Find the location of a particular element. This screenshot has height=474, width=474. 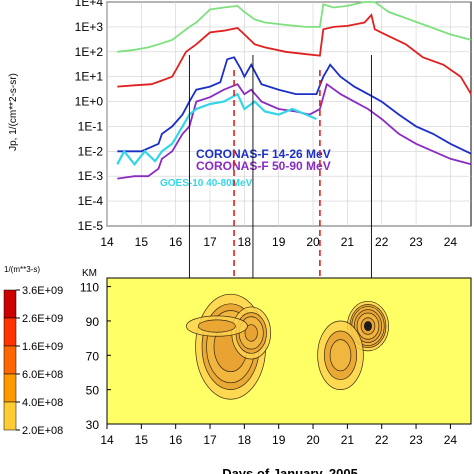

altitude-x-tick-label: 18 is located at coordinates (245, 440).